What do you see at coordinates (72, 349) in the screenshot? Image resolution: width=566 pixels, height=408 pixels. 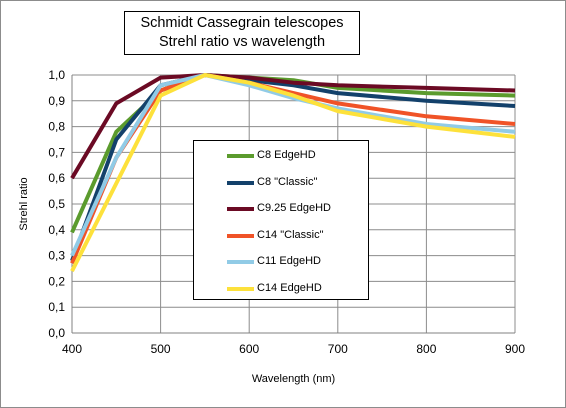 I see `x-tick-label: 400` at bounding box center [72, 349].